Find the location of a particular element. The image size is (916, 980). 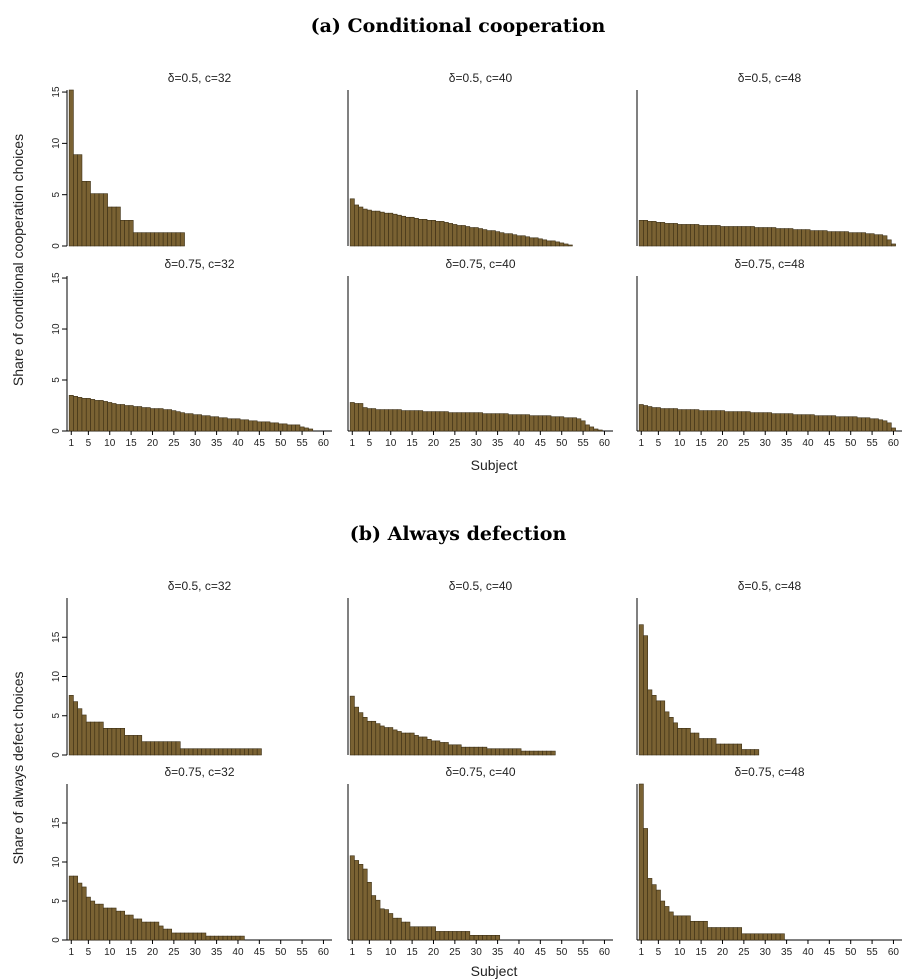

x-tick-label: 5 is located at coordinates (89, 443).